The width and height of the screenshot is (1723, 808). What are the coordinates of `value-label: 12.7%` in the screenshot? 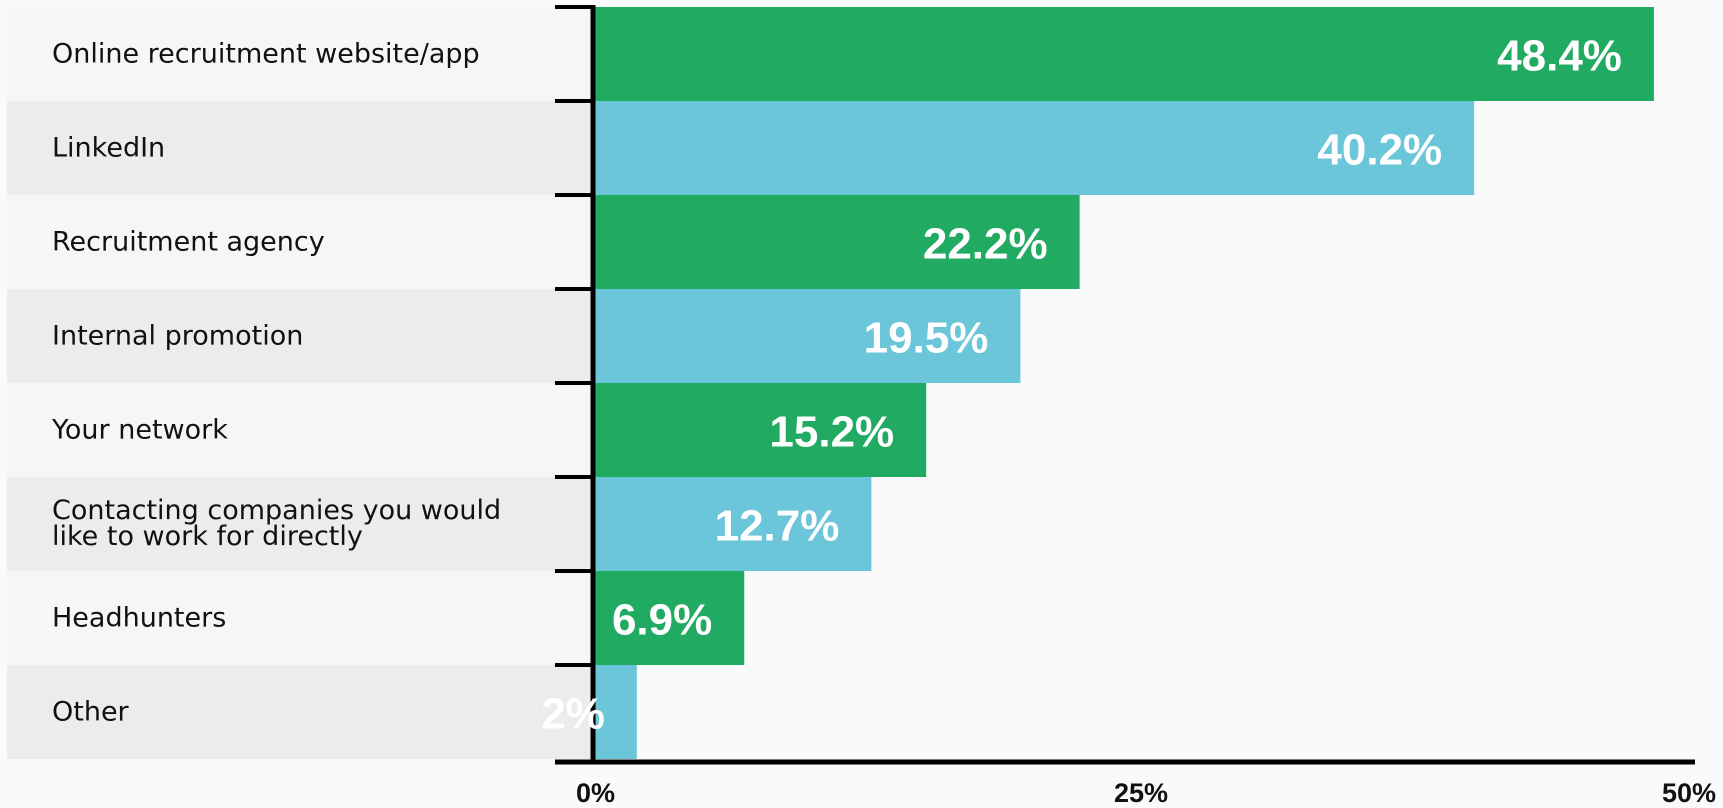 It's located at (777, 526).